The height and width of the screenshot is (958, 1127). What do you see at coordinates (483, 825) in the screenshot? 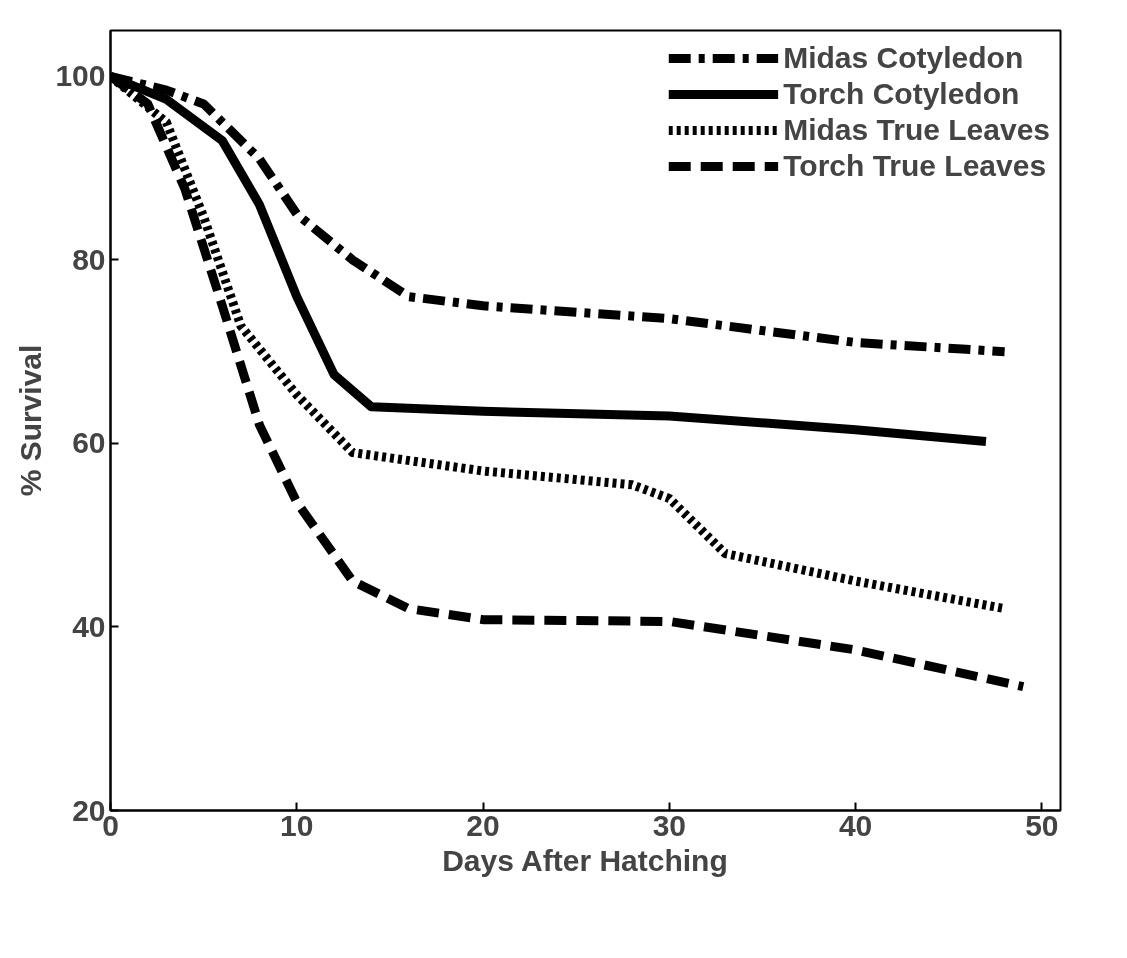
I see `x-tick-label: 20` at bounding box center [483, 825].